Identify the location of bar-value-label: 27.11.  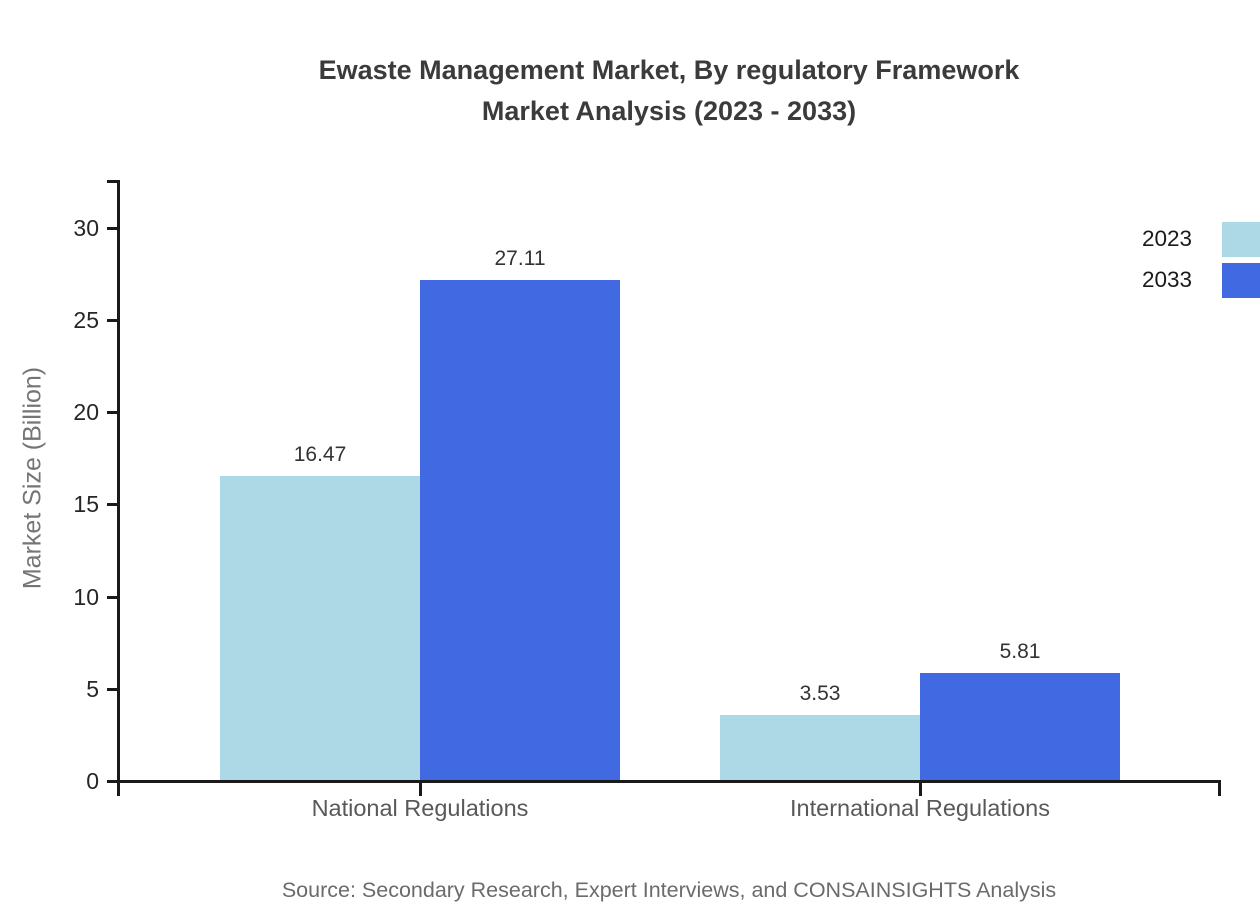
(520, 259).